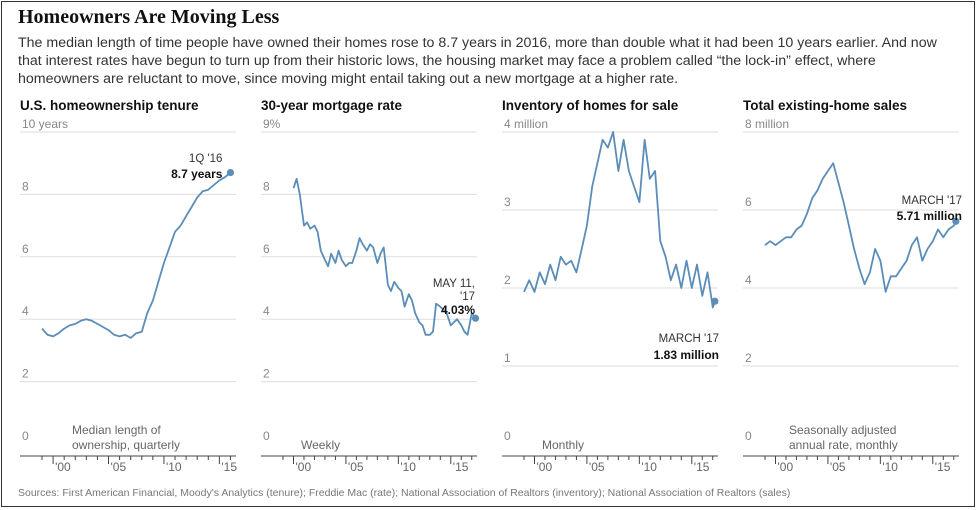 This screenshot has height=510, width=978. What do you see at coordinates (116, 430) in the screenshot?
I see `chart-note: Median length of` at bounding box center [116, 430].